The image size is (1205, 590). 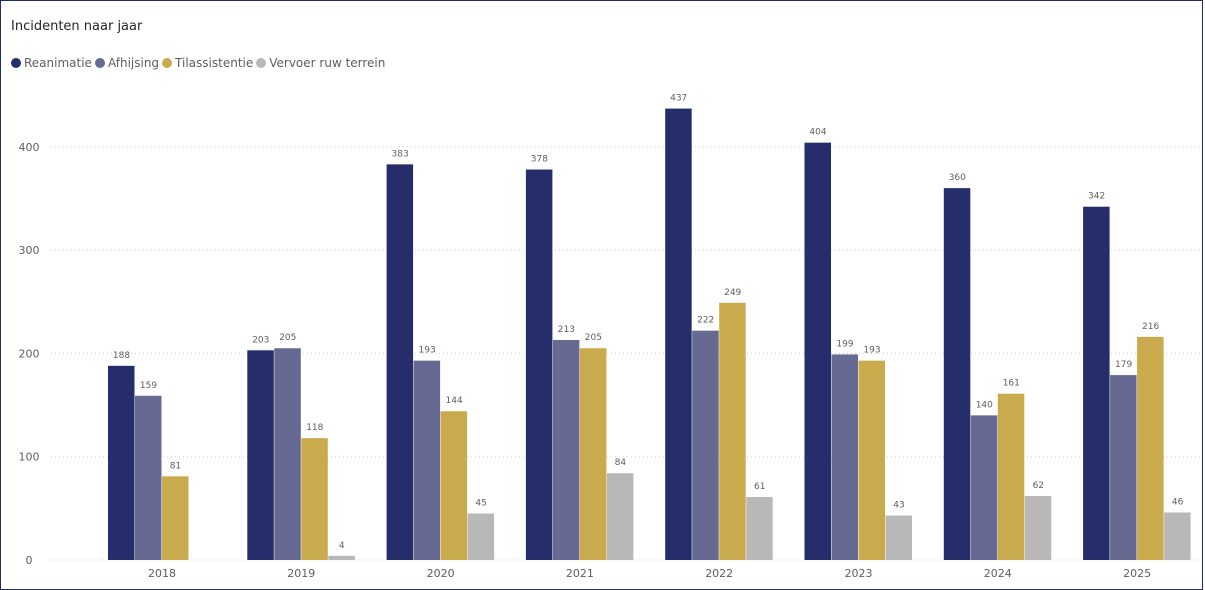 I want to click on data-label: 159, so click(x=148, y=386).